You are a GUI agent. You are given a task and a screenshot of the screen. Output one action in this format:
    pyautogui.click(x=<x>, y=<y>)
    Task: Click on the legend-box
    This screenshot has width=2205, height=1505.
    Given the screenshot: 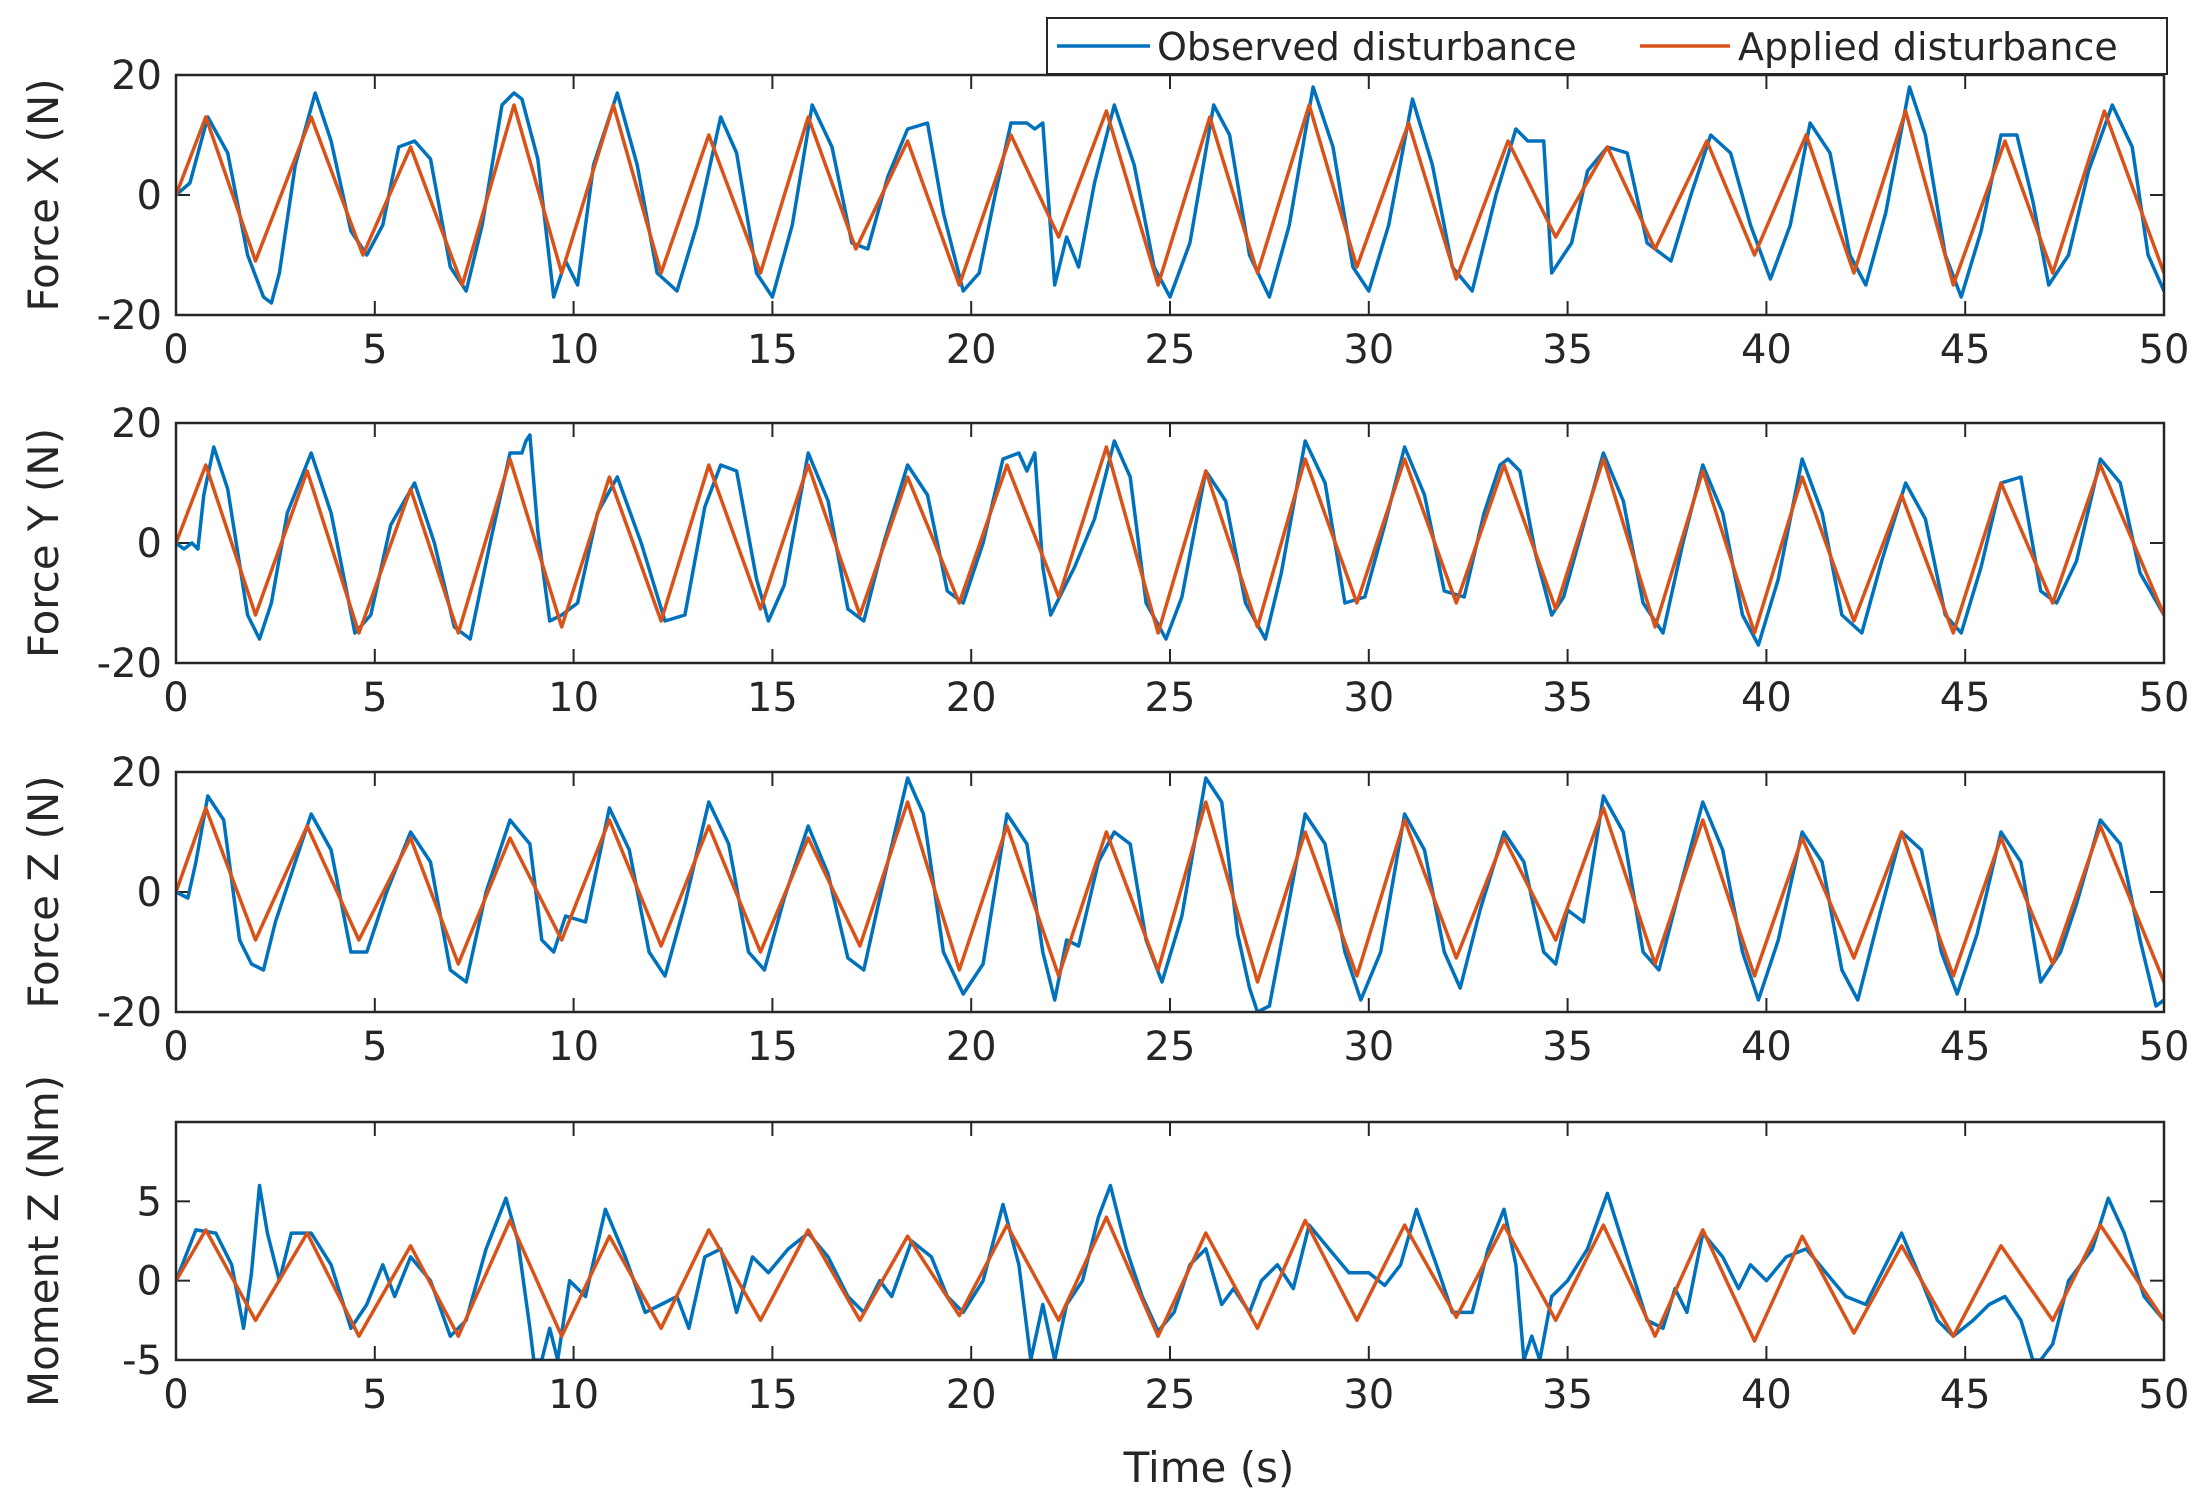 What is the action you would take?
    pyautogui.click(x=1607, y=46)
    